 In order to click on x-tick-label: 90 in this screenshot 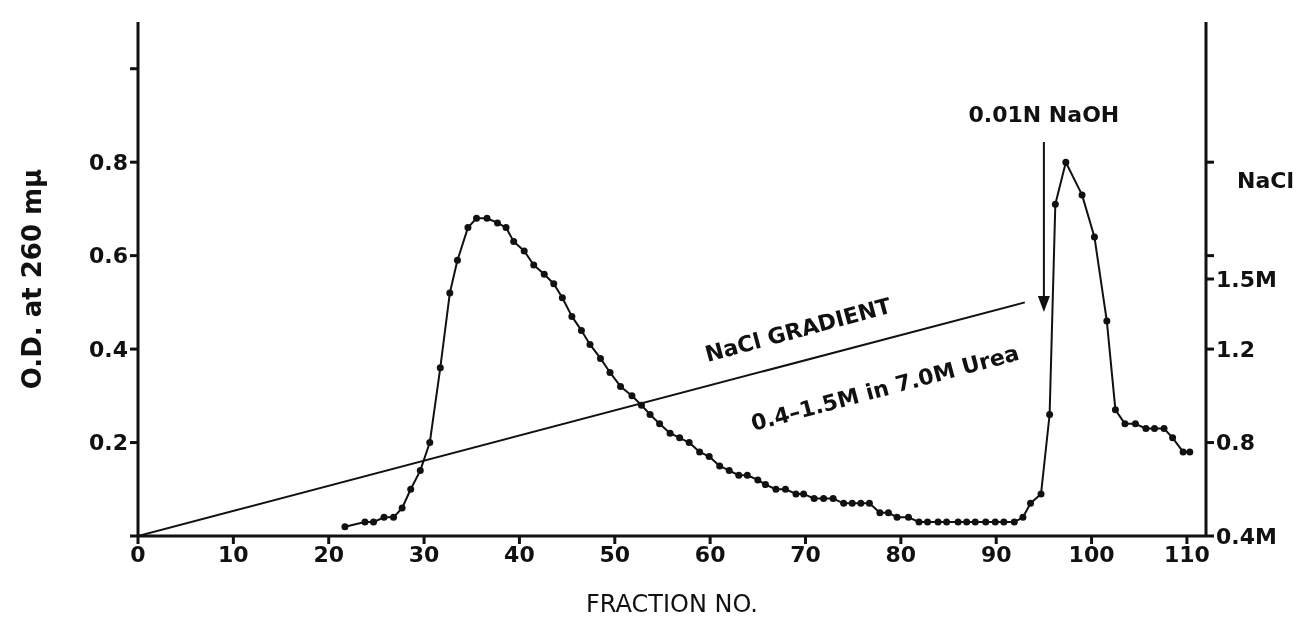, I will do `click(996, 554)`.